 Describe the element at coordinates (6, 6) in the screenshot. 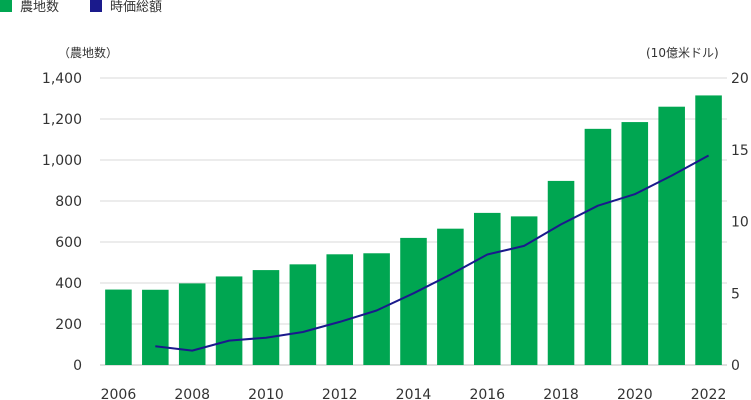

I see `legend-bar-swatch` at that location.